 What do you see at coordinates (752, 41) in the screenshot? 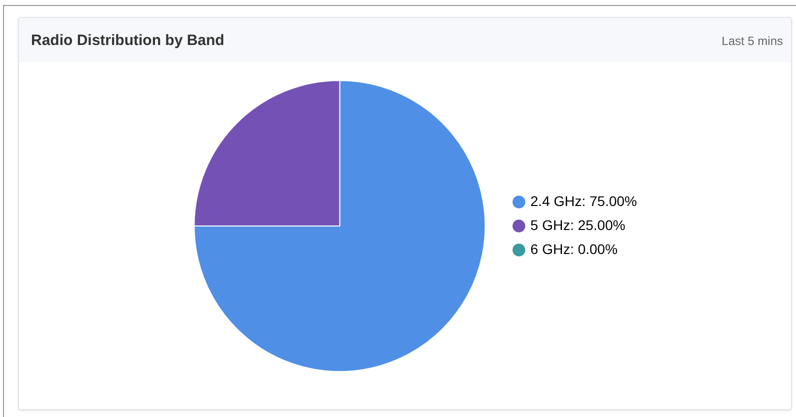
I see `text: Last 5 mins` at bounding box center [752, 41].